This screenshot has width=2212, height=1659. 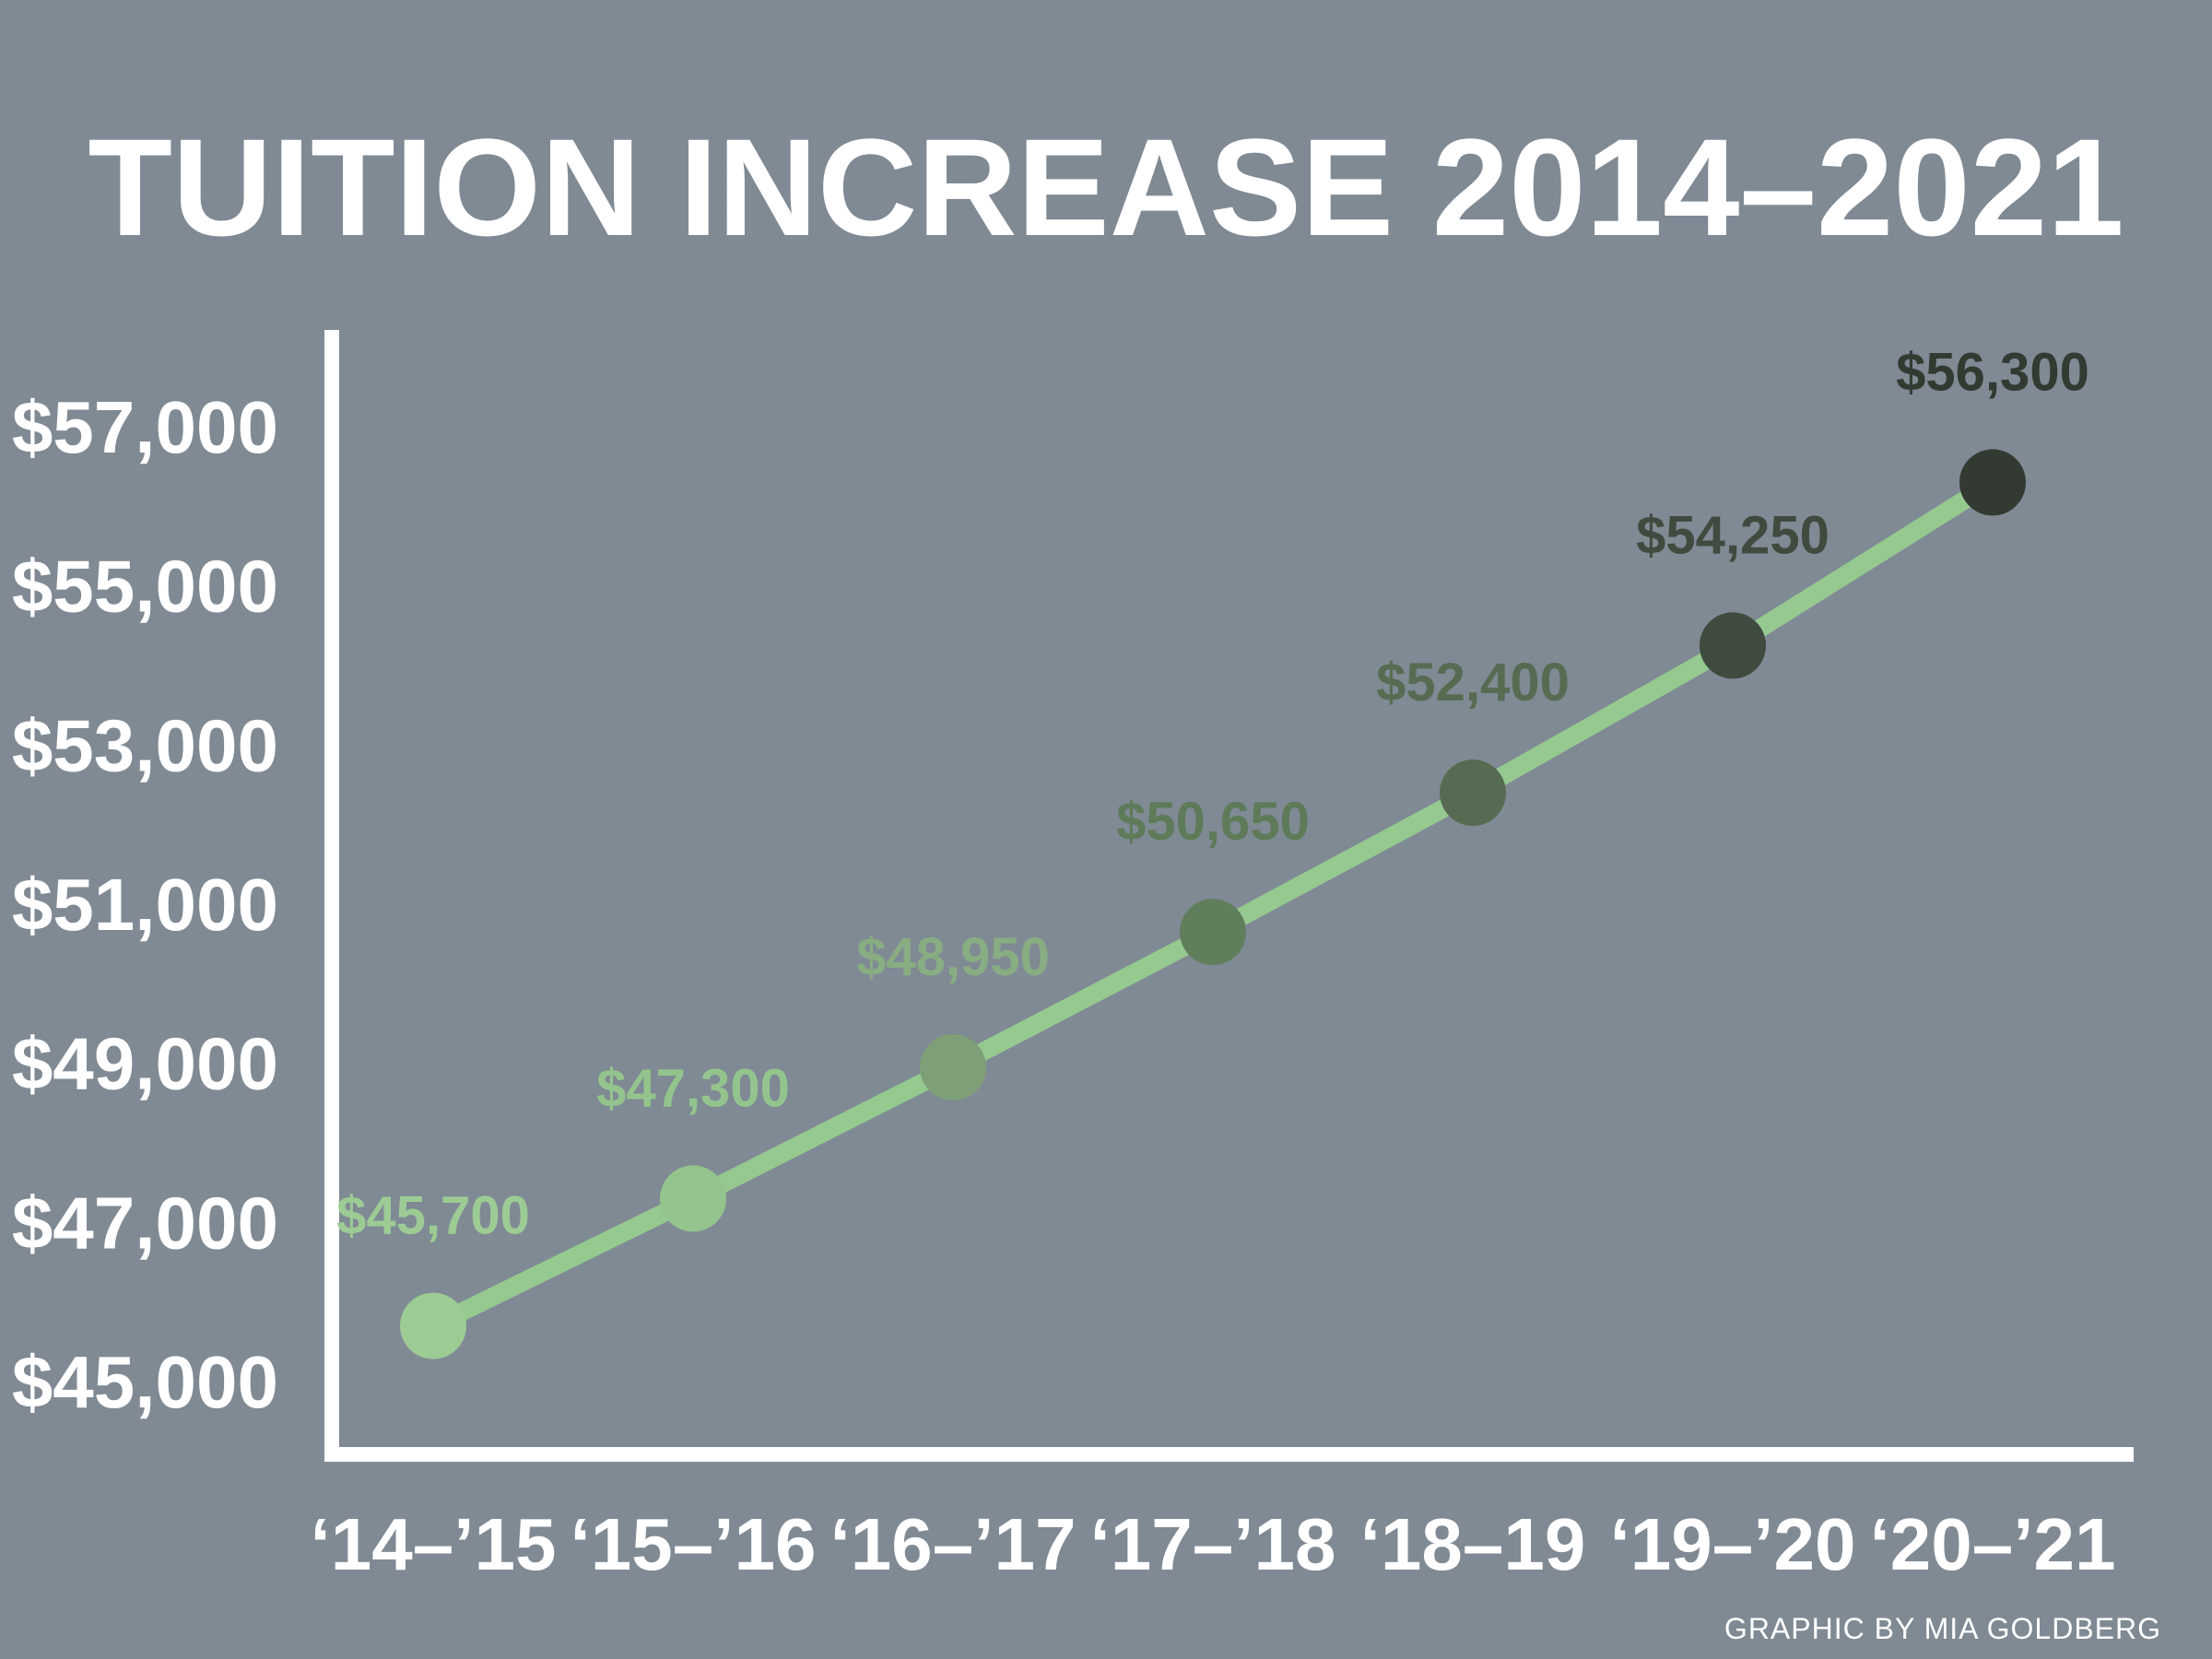 What do you see at coordinates (1733, 1544) in the screenshot?
I see `x-tick-label: ‘19–’20` at bounding box center [1733, 1544].